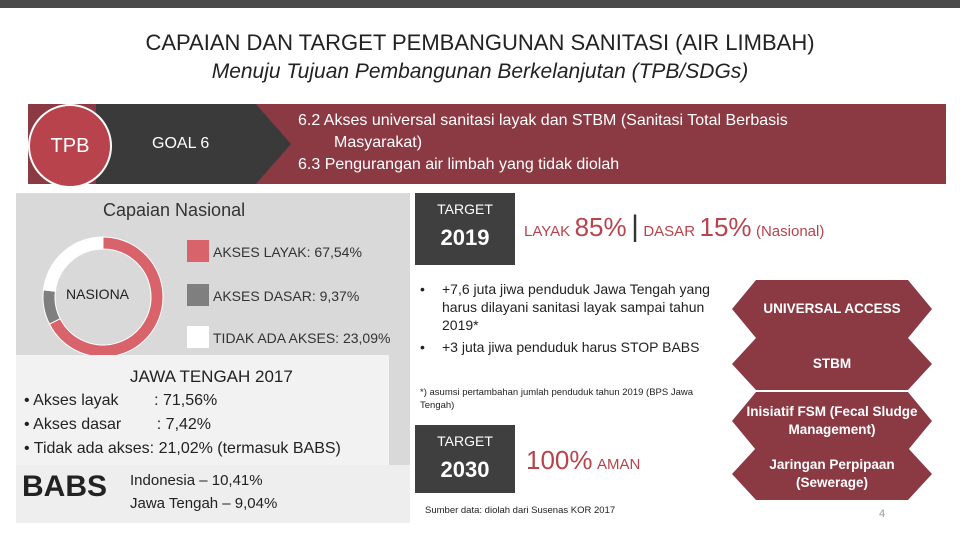 The height and width of the screenshot is (540, 960). What do you see at coordinates (211, 376) in the screenshot?
I see `jateng-title: JAWA TENGAH 2017` at bounding box center [211, 376].